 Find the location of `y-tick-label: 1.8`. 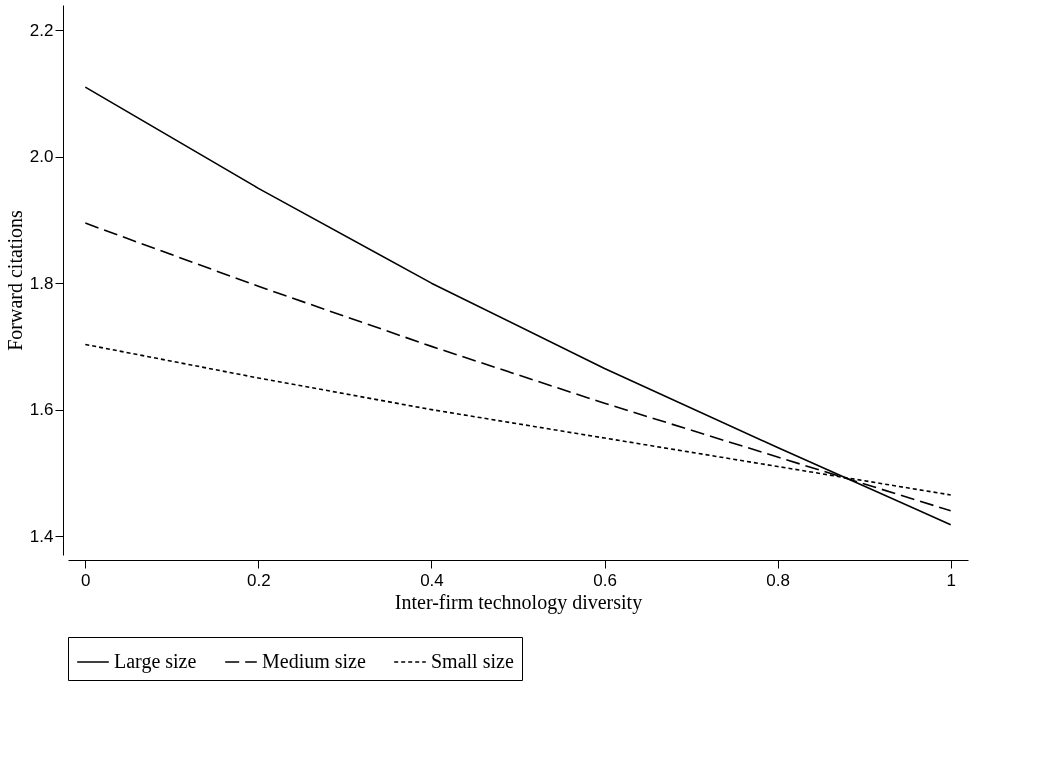

y-tick-label: 1.8 is located at coordinates (41, 283).